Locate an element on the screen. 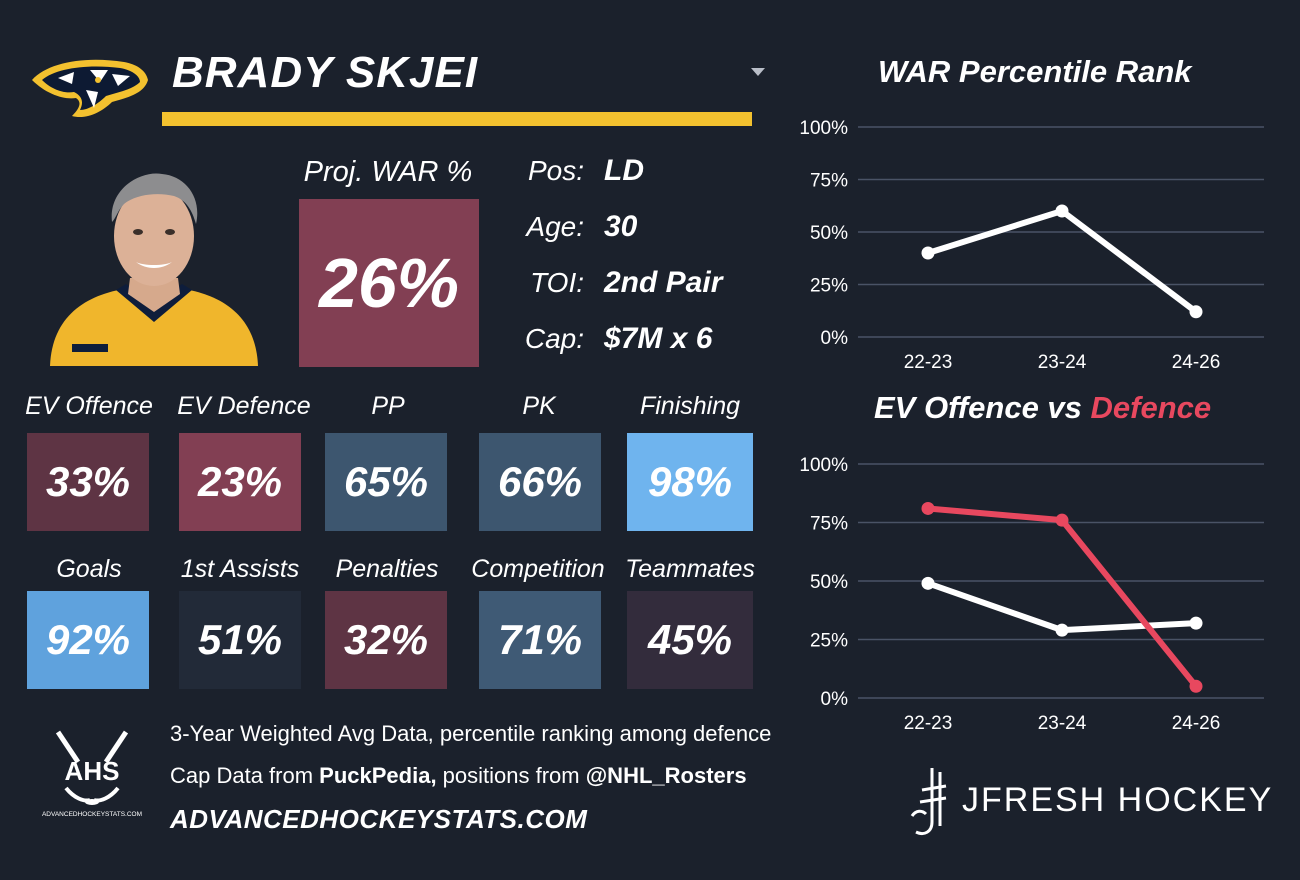 This screenshot has width=1300, height=880. stat-label-pp: PP is located at coordinates (388, 406).